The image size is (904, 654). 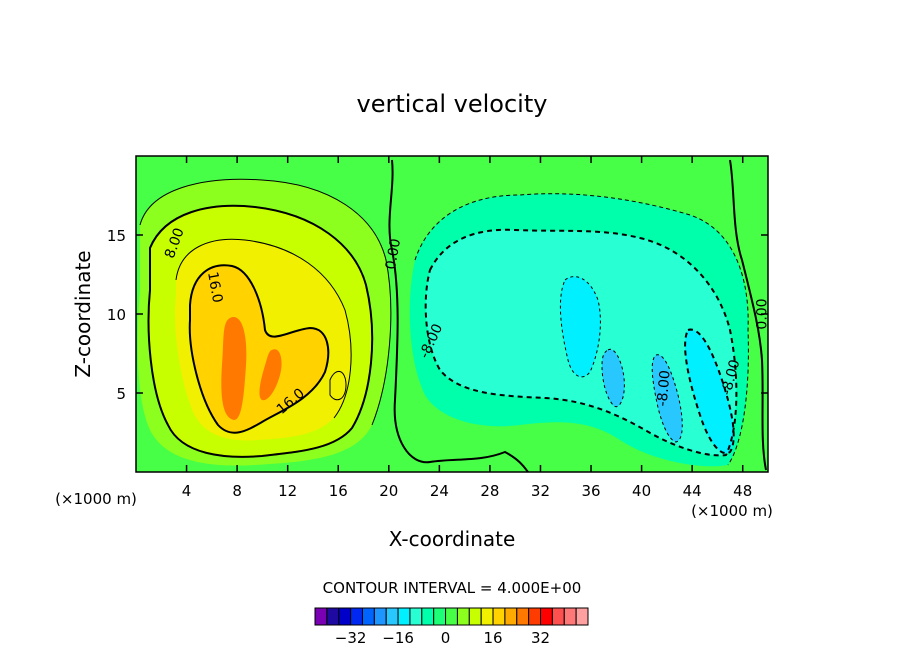 I want to click on contour-label: -8.00, so click(x=664, y=388).